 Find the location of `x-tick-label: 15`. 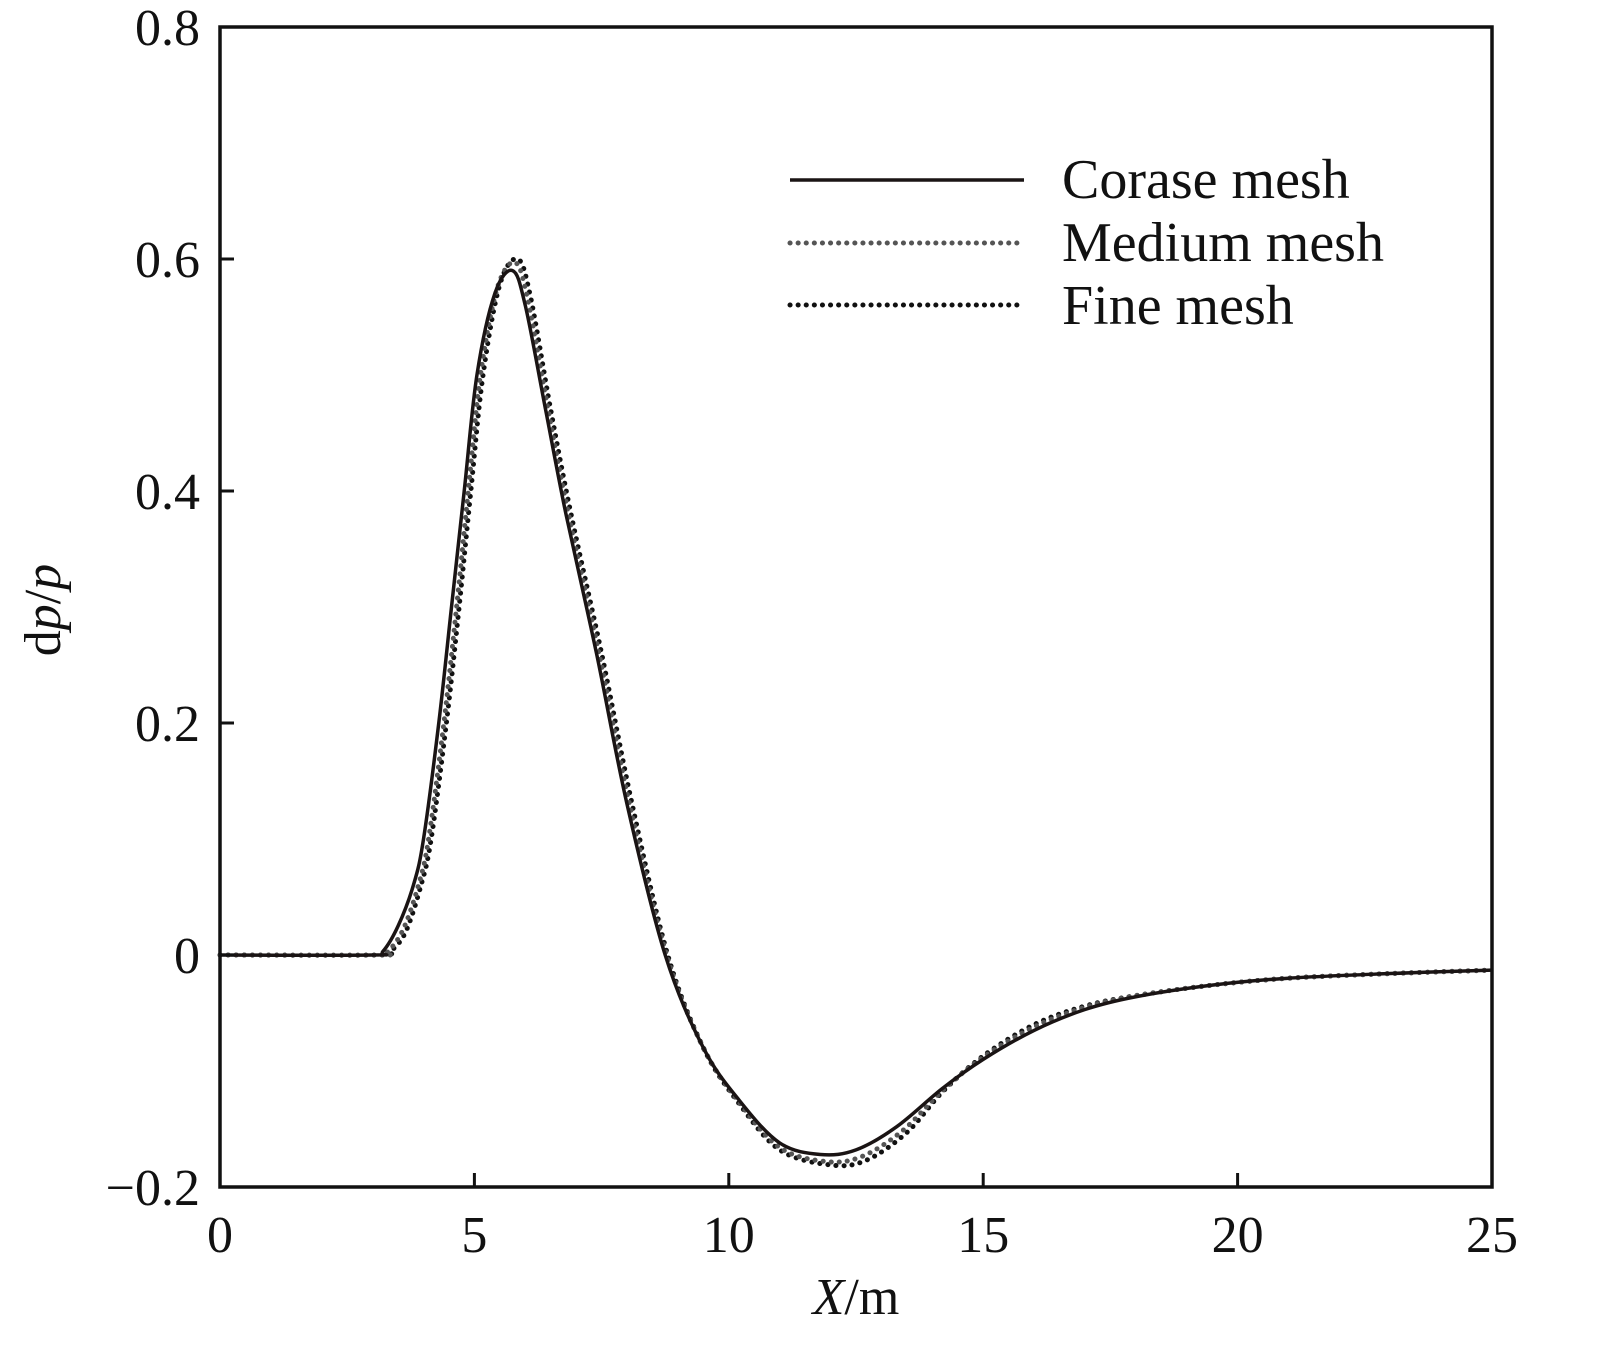

x-tick-label: 15 is located at coordinates (983, 1235).